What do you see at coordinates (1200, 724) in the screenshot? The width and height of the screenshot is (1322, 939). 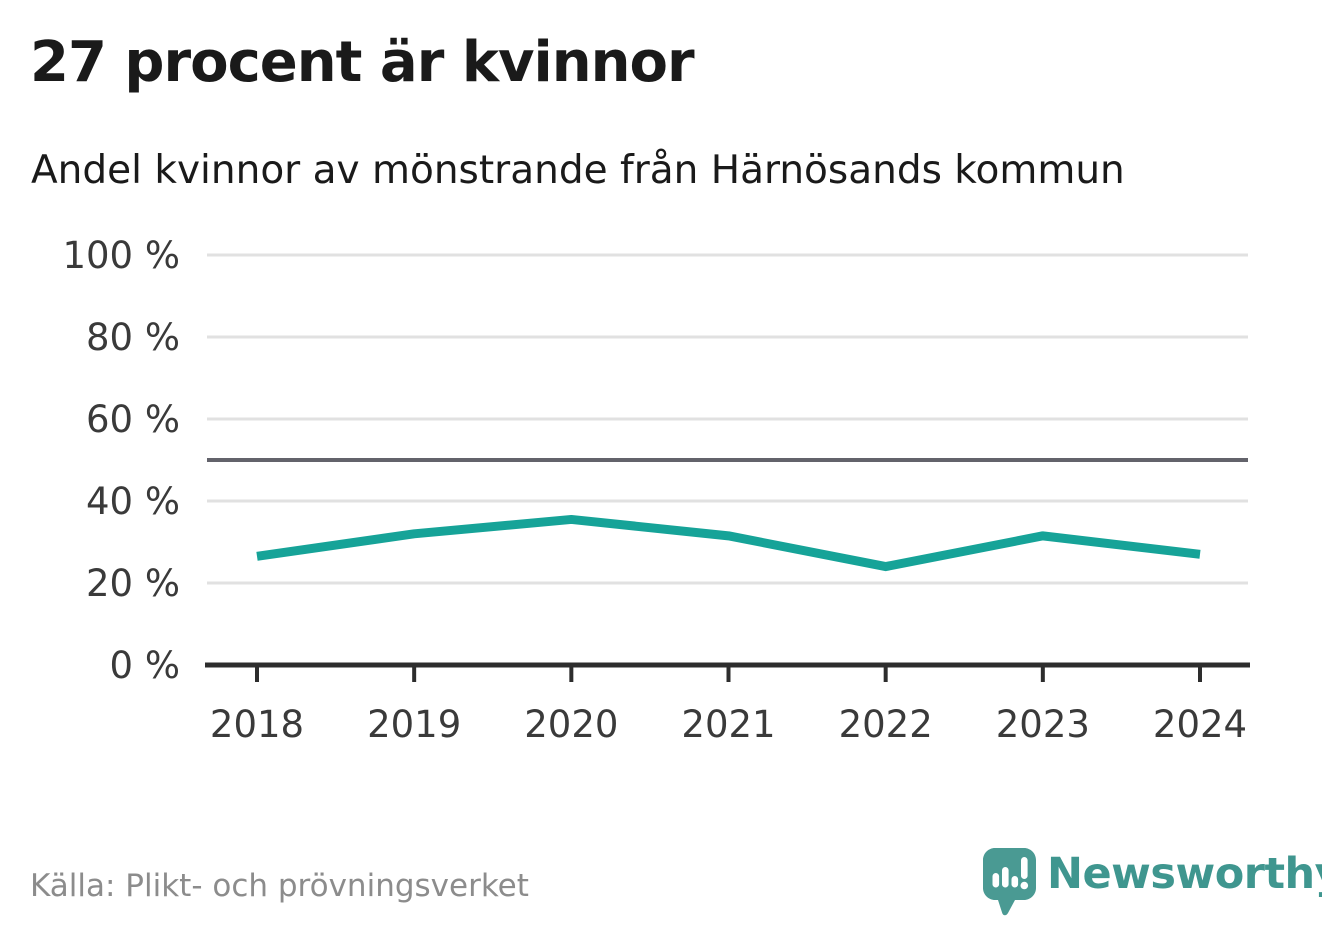 I see `x-tick-label: 2024` at bounding box center [1200, 724].